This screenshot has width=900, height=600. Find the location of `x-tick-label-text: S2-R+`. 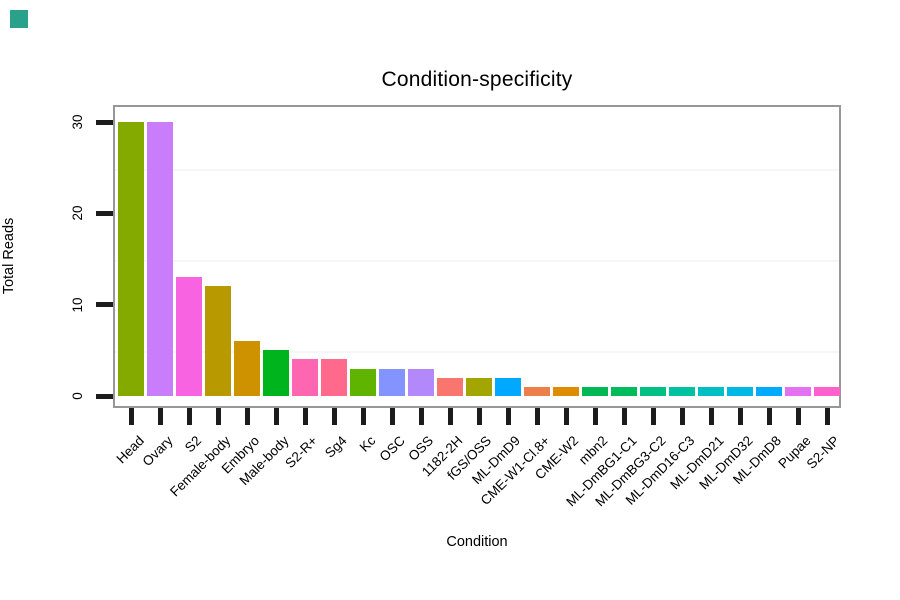

x-tick-label-text: S2-R+ is located at coordinates (301, 452).